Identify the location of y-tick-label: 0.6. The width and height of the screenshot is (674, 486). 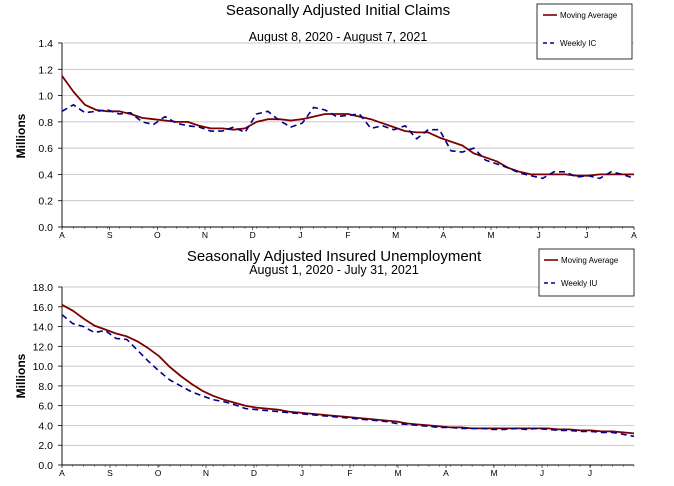
(45, 149).